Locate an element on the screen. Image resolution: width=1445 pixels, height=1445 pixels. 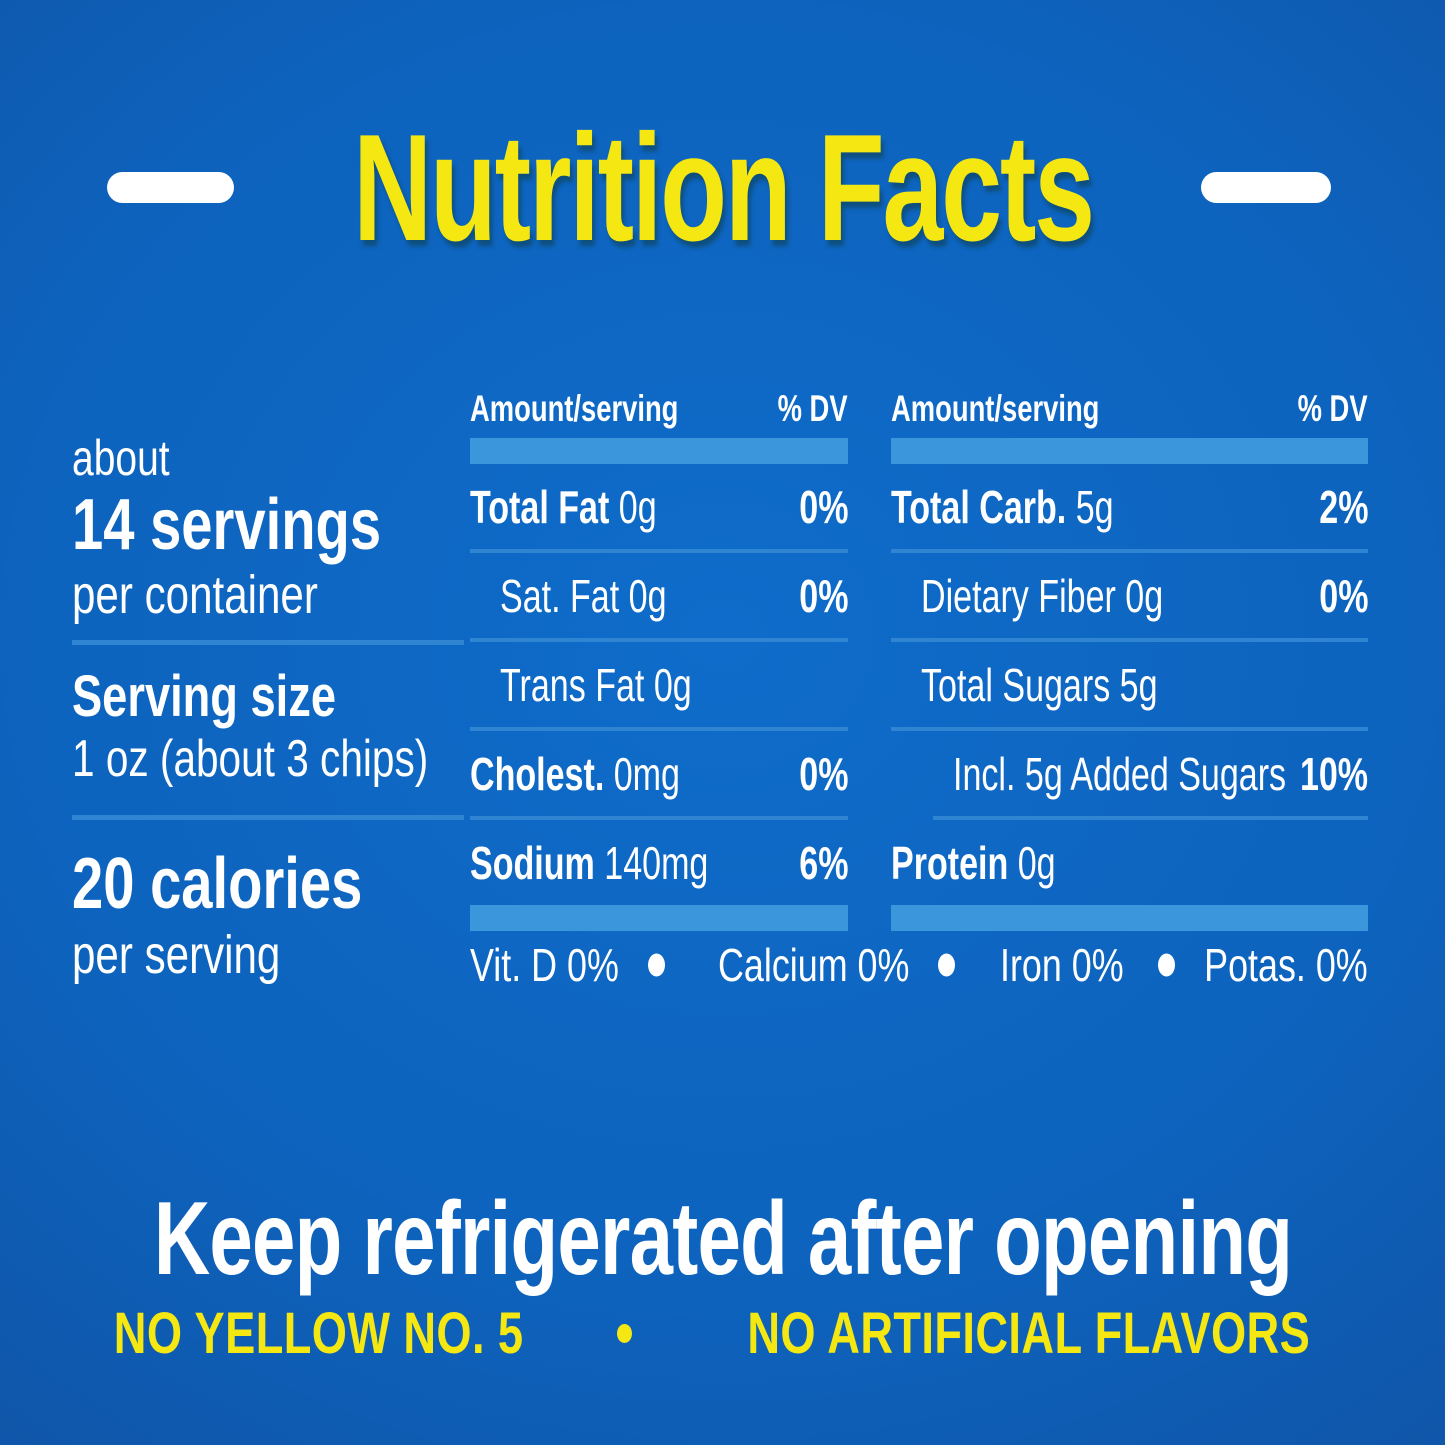
nutrient-amount: 140mg is located at coordinates (651, 862).